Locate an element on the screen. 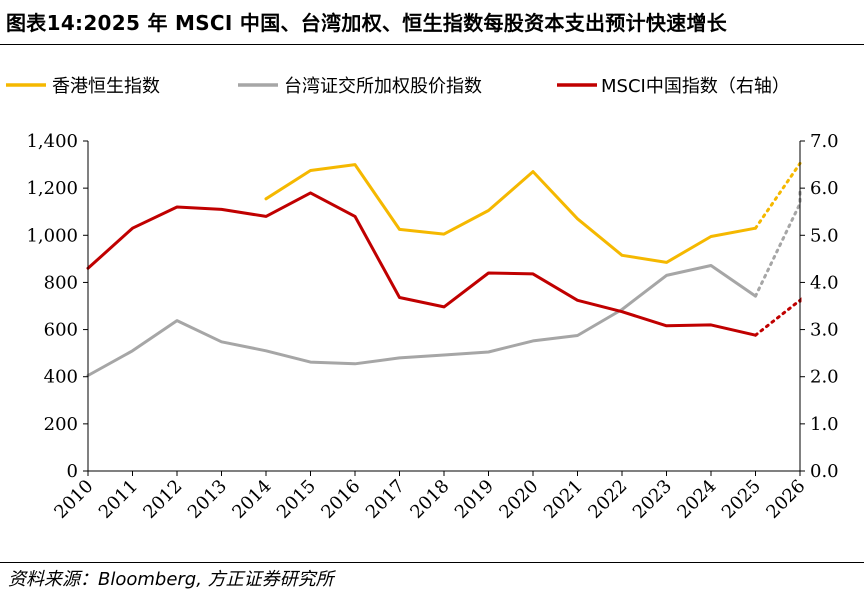 This screenshot has height=597, width=864. x-tick-label: 2017 is located at coordinates (385, 499).